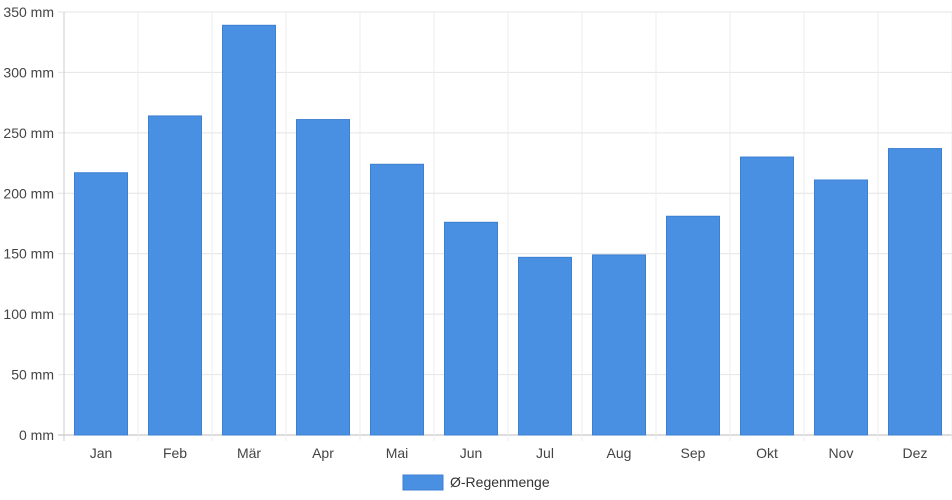 This screenshot has width=952, height=500. What do you see at coordinates (28, 193) in the screenshot?
I see `y-tick-label: 200 mm` at bounding box center [28, 193].